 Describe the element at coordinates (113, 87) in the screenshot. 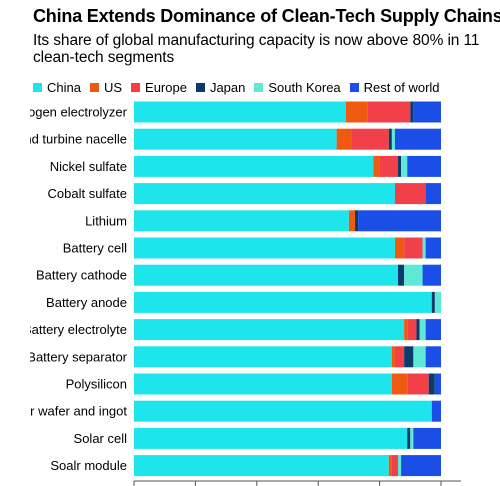

I see `legend-label: US` at that location.